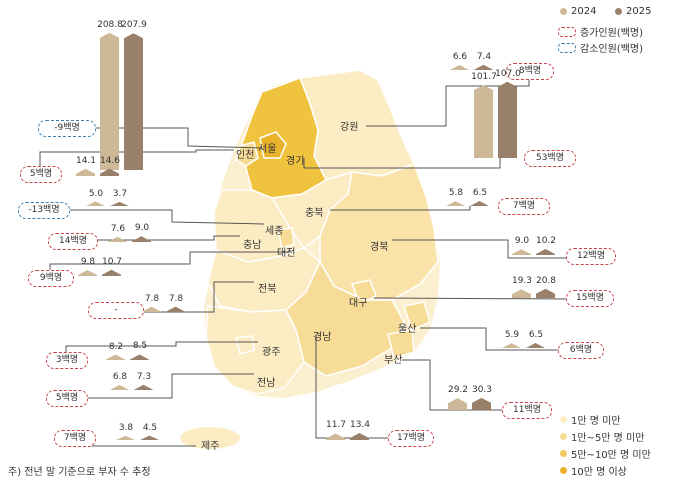 Image resolution: width=680 pixels, height=490 pixels. Describe the element at coordinates (51, 278) in the screenshot. I see `change-badge: 9백명` at that location.